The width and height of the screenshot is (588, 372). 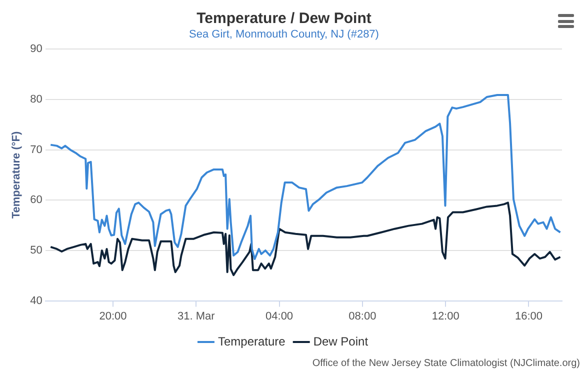 What do you see at coordinates (36, 100) in the screenshot?
I see `y-tick-label: 80` at bounding box center [36, 100].